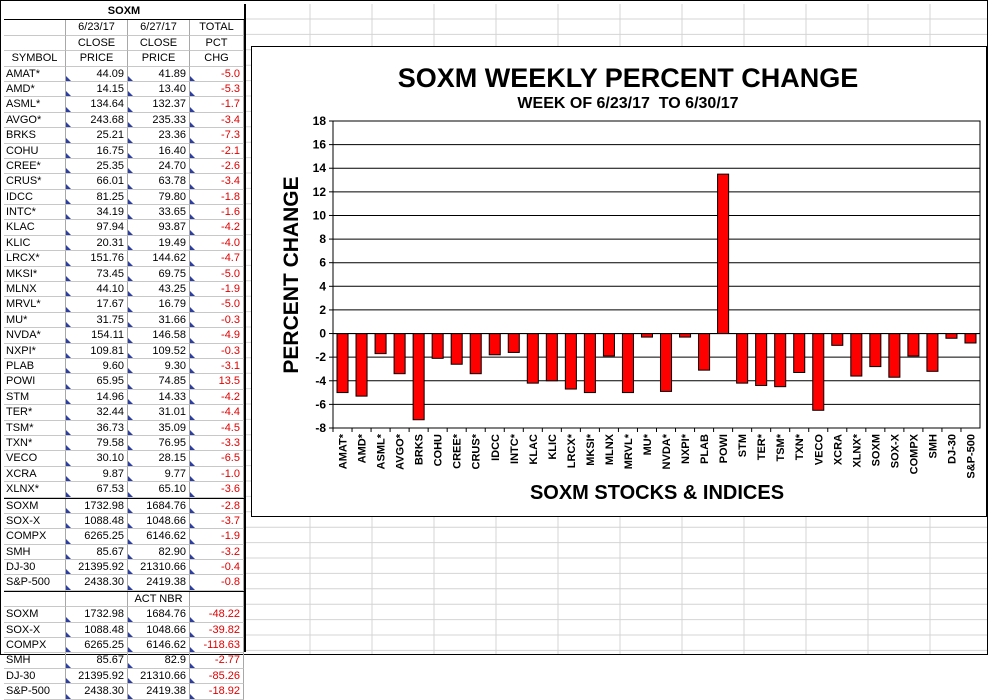 The image size is (988, 700). I want to click on close-6-27-cell: 24.70, so click(159, 166).